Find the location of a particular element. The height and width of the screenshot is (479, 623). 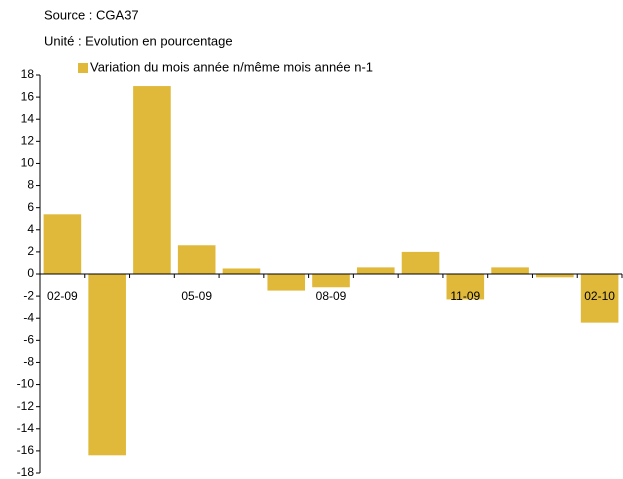

y-tick-label: -14 is located at coordinates (26, 428).